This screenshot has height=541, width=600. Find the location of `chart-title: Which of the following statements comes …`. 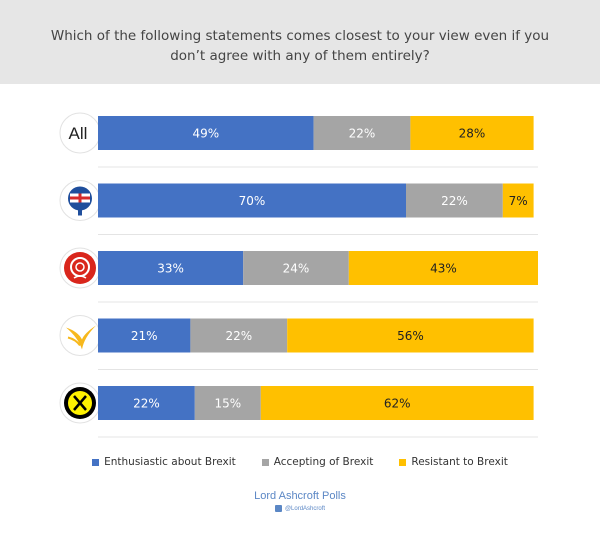

chart-title: Which of the following statements comes … is located at coordinates (300, 46).